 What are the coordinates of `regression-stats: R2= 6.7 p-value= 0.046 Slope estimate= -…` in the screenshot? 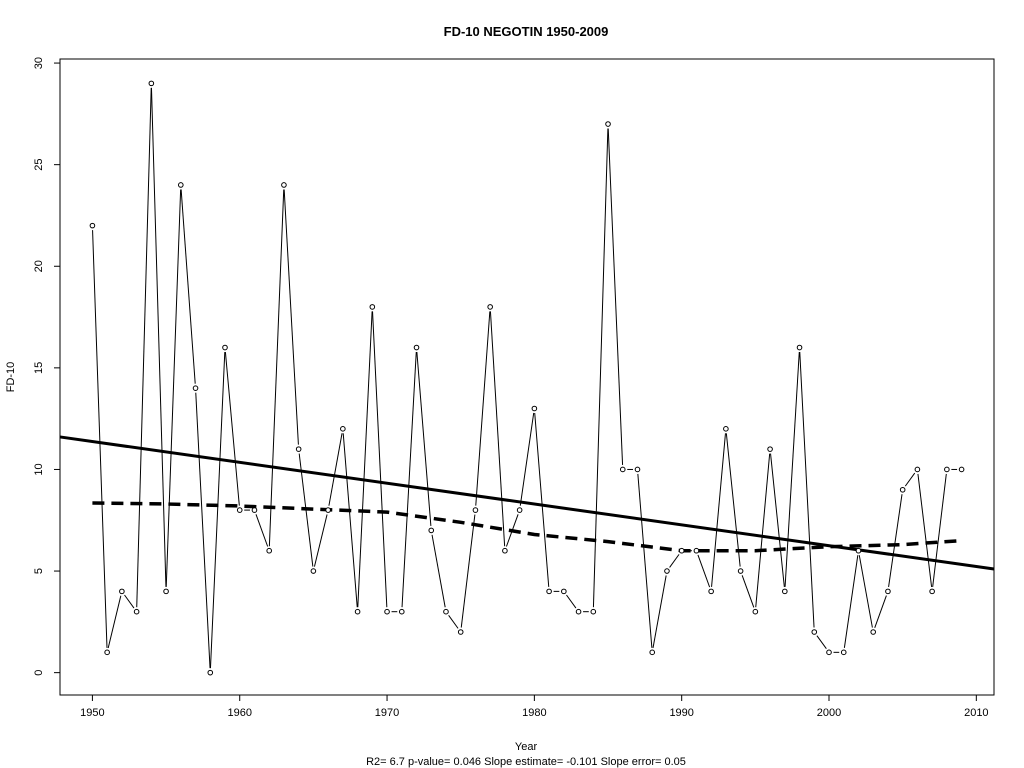 It's located at (526, 762).